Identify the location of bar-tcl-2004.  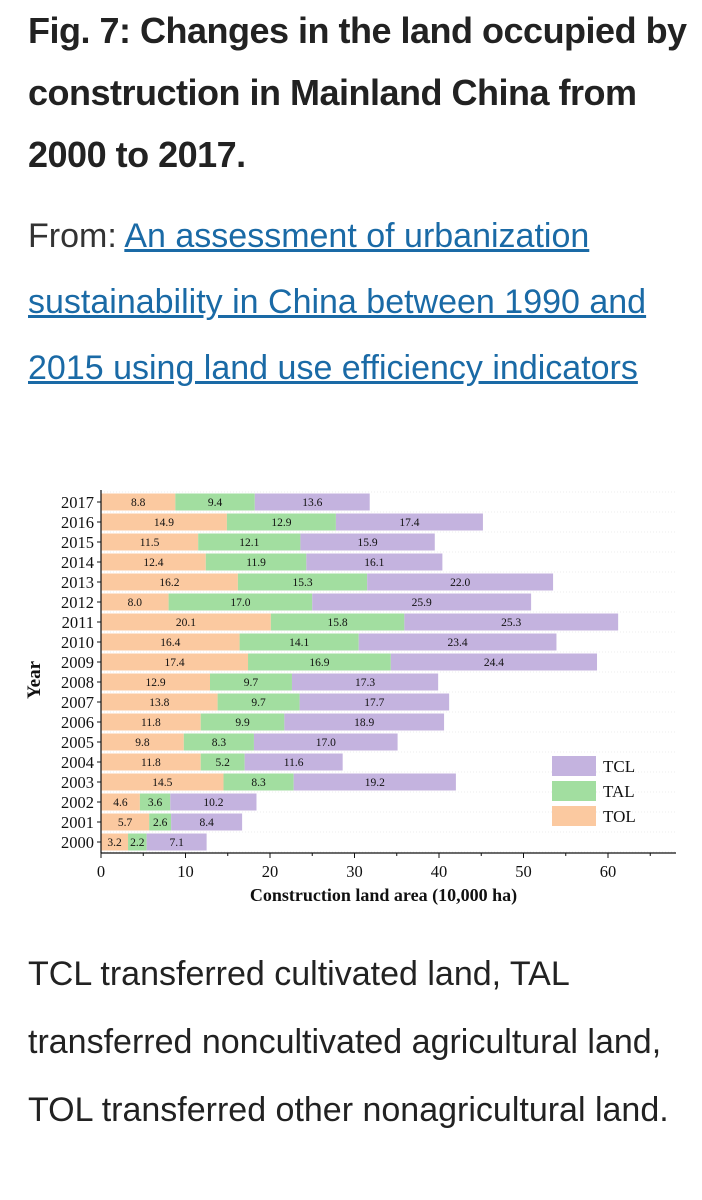
(293, 762).